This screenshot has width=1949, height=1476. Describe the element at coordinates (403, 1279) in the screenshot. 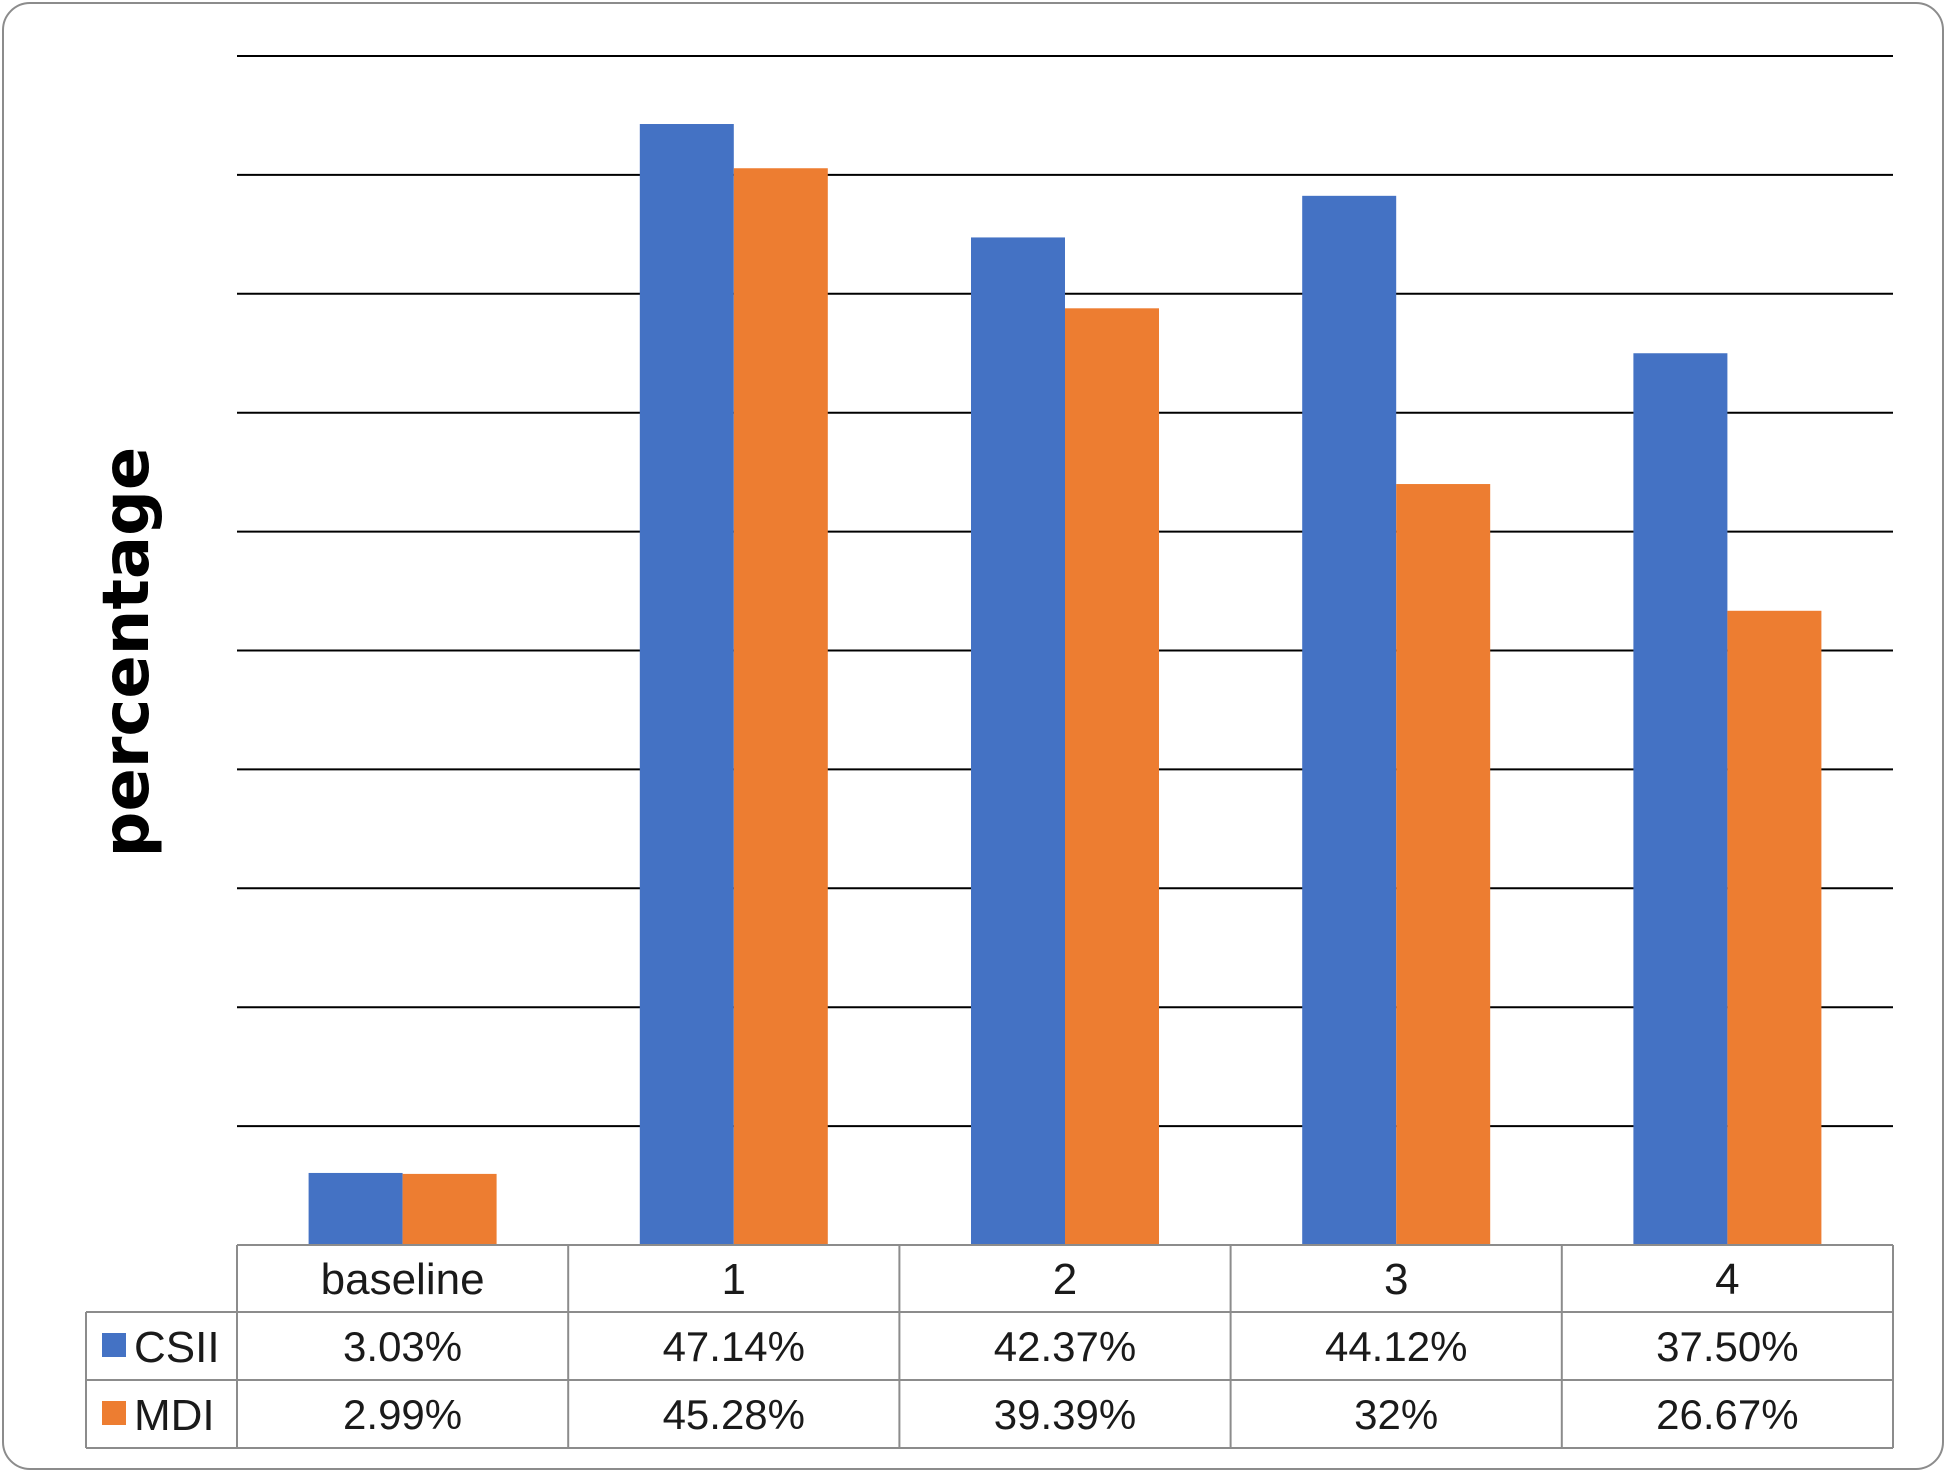

I see `category-label-0: baseline` at that location.